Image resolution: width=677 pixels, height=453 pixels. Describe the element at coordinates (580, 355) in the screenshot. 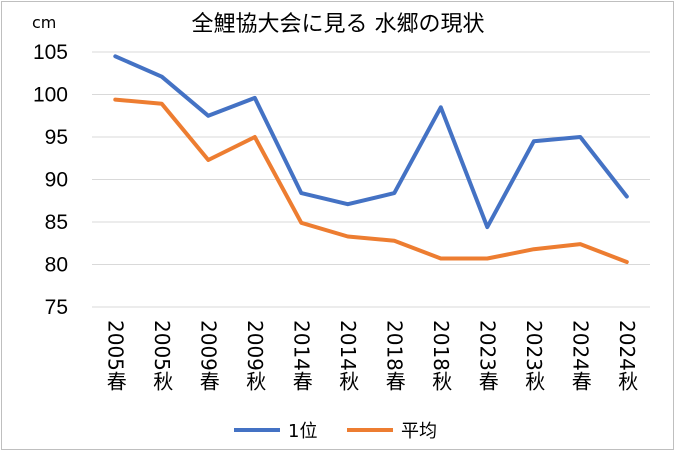

I see `x-tick-label: 2024春` at that location.